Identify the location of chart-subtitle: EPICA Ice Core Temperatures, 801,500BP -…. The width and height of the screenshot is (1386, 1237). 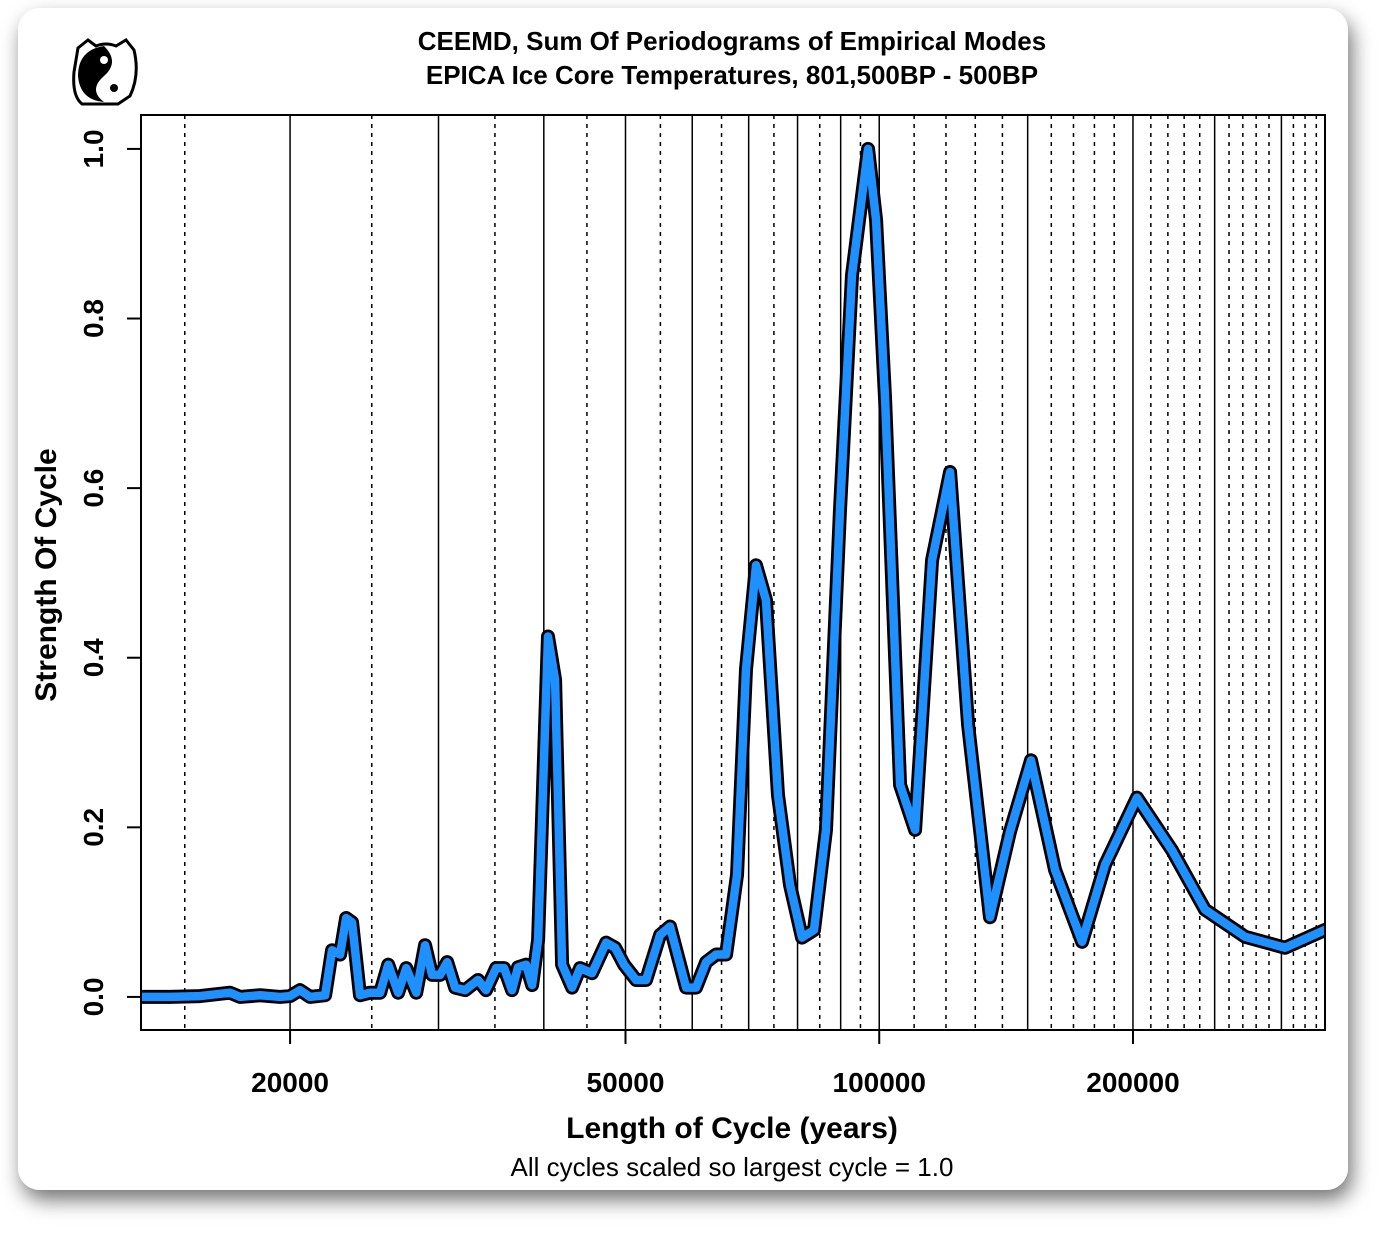
(732, 75).